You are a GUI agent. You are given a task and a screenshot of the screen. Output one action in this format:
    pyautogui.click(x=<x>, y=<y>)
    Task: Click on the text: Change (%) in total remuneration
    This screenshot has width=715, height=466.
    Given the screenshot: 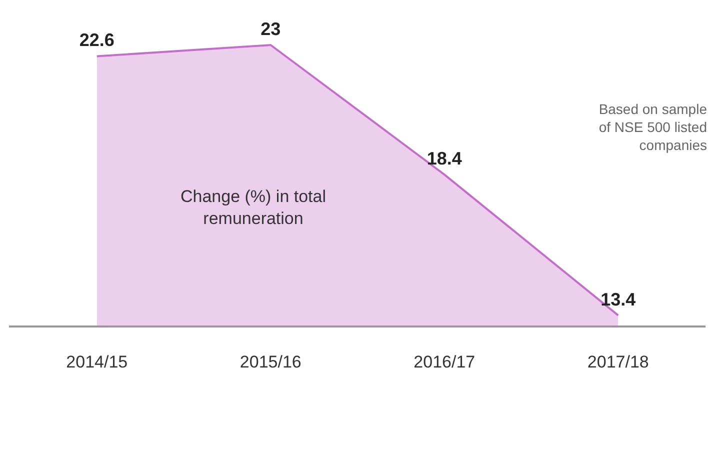 What is the action you would take?
    pyautogui.click(x=253, y=207)
    